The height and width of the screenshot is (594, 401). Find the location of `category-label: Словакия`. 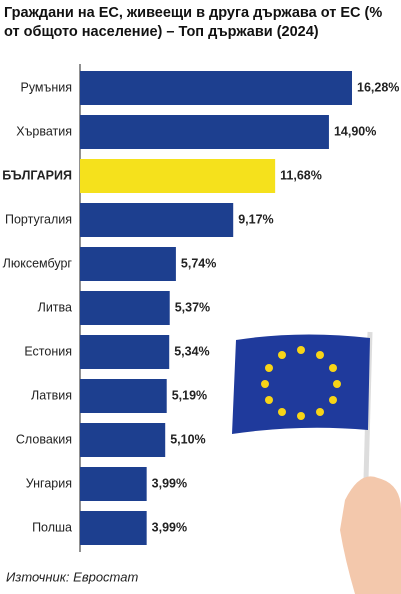

category-label: Словакия is located at coordinates (44, 439).